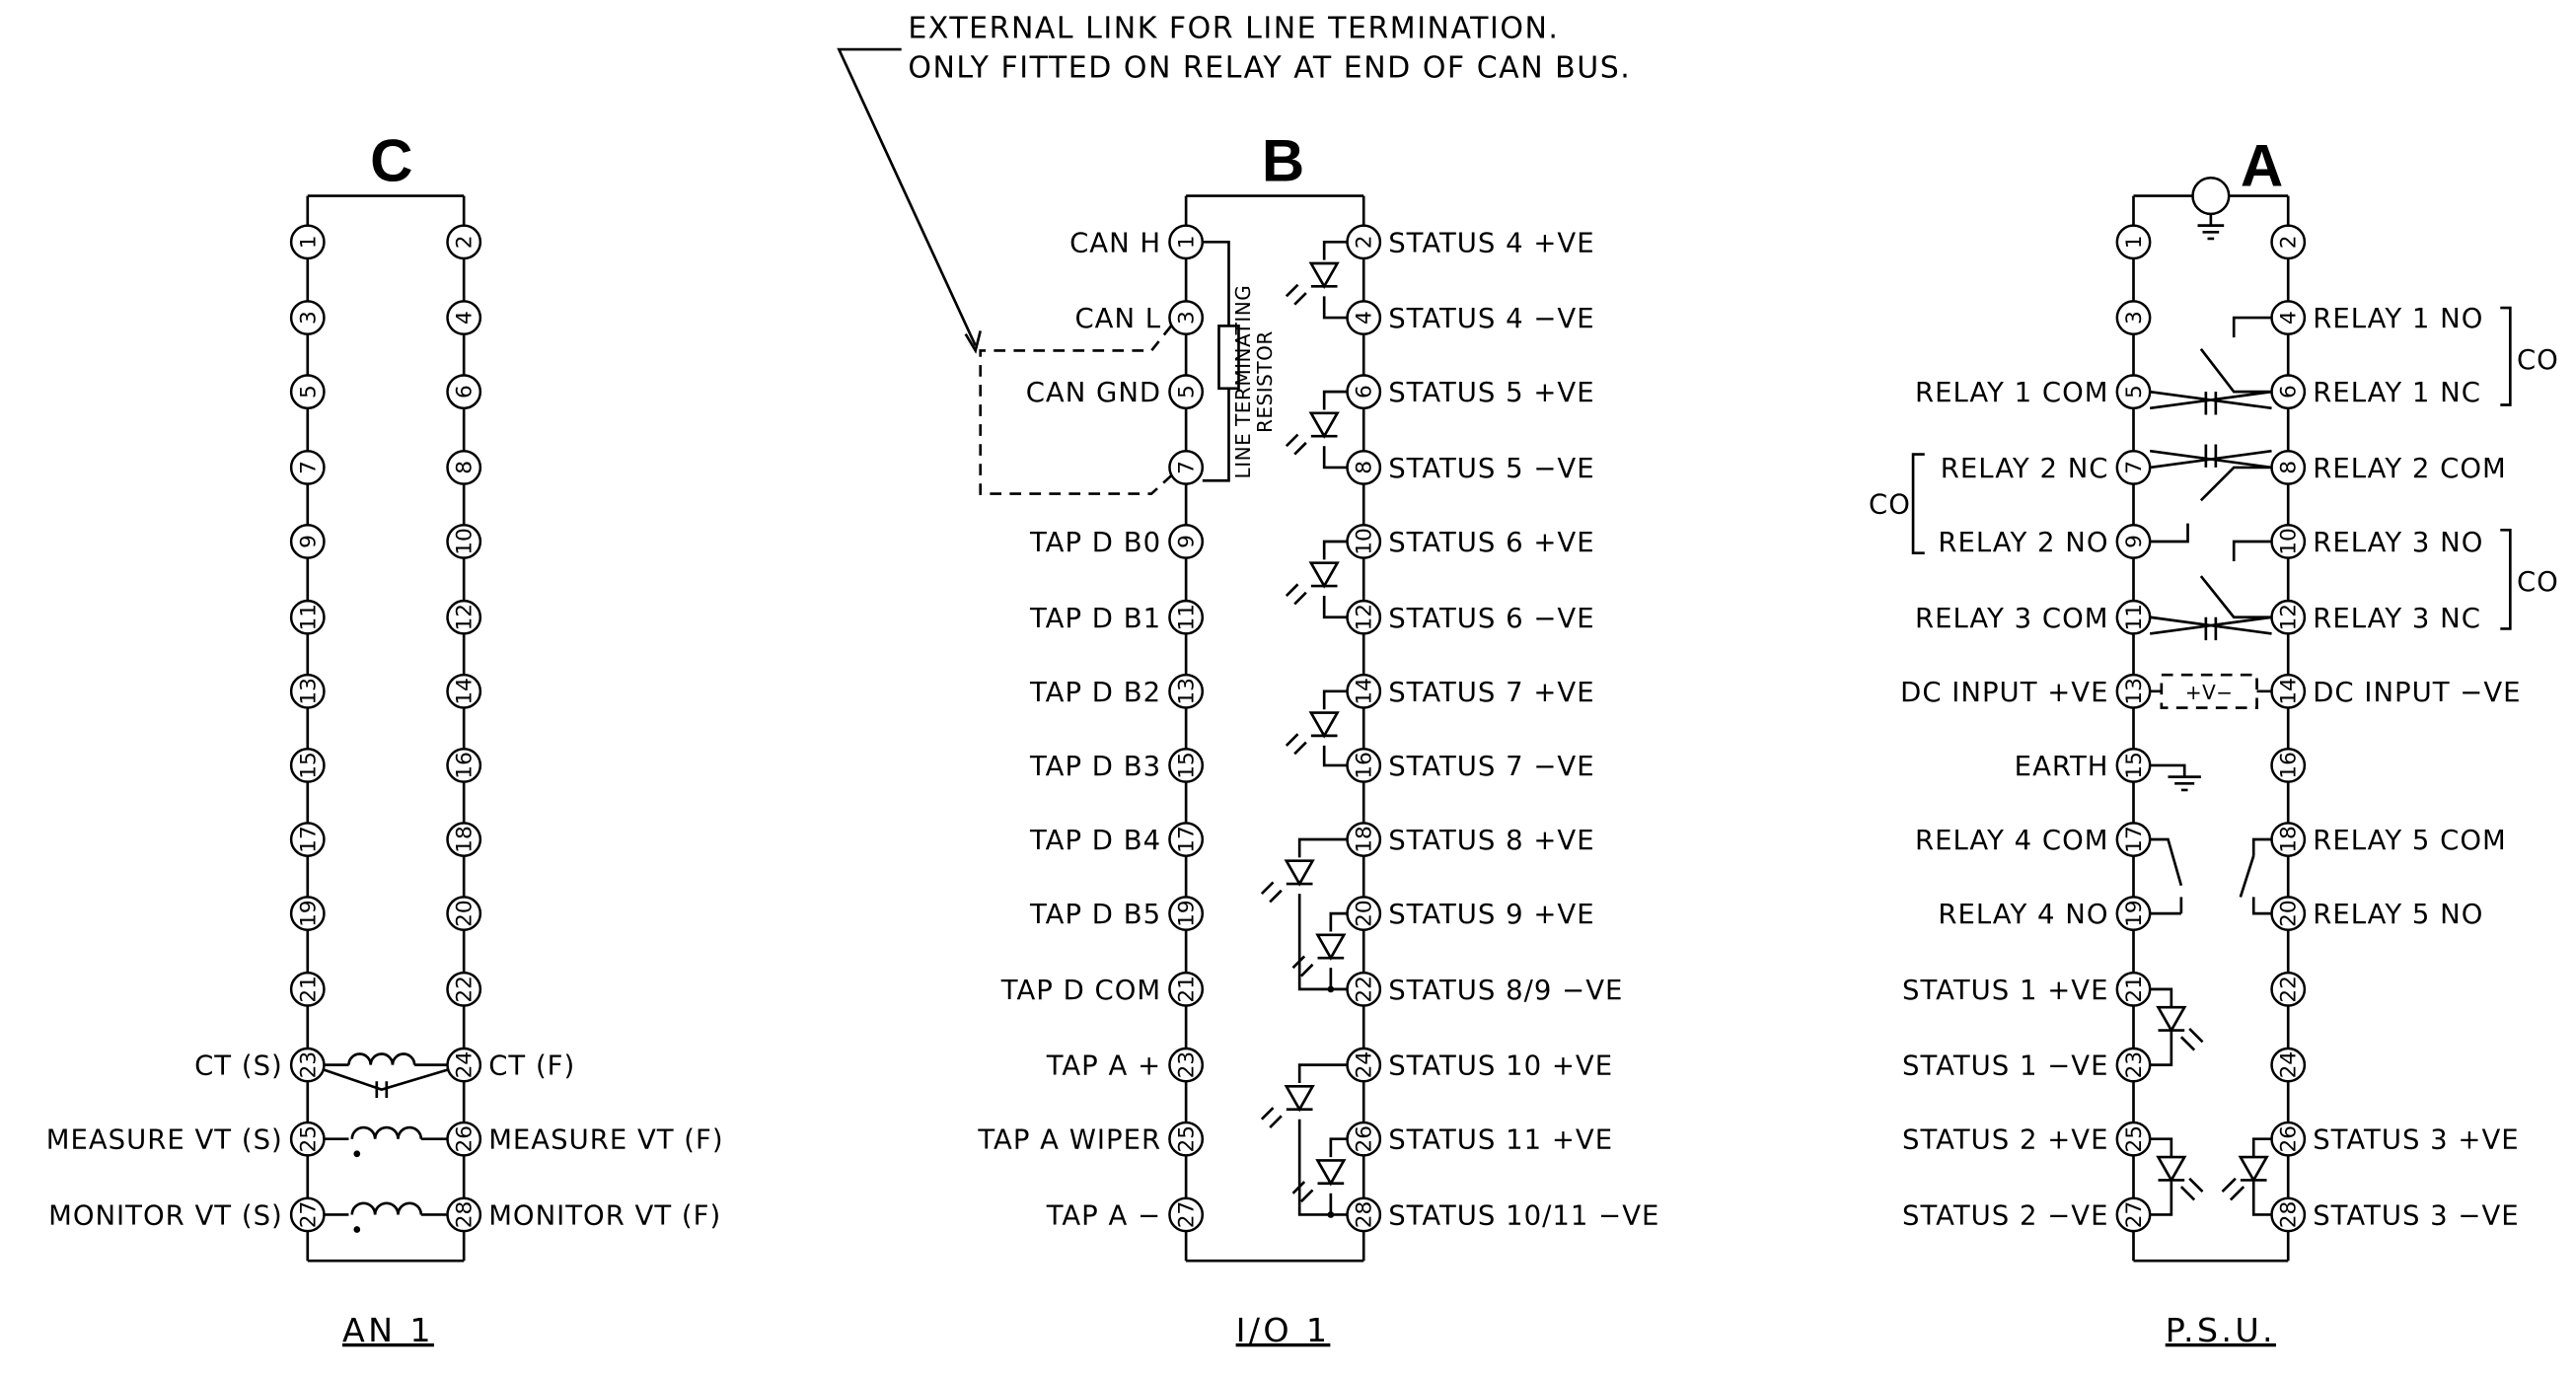 This screenshot has height=1376, width=2576. What do you see at coordinates (1283, 161) in the screenshot?
I see `block-b-title: B` at bounding box center [1283, 161].